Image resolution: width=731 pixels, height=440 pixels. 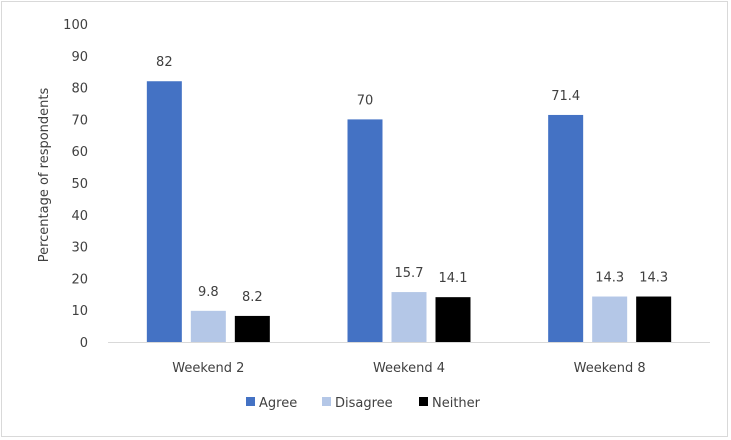 What do you see at coordinates (79, 89) in the screenshot?
I see `y-tick-label: 80` at bounding box center [79, 89].